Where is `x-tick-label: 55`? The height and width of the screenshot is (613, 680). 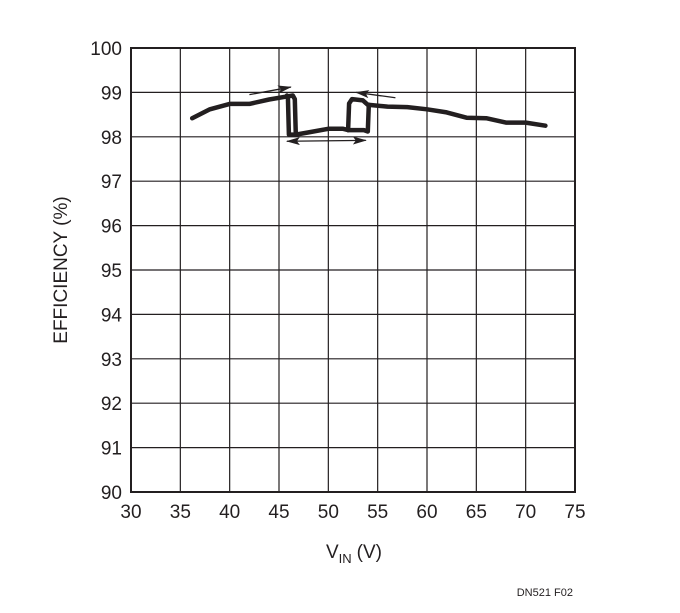
x-tick-label: 55 is located at coordinates (377, 512).